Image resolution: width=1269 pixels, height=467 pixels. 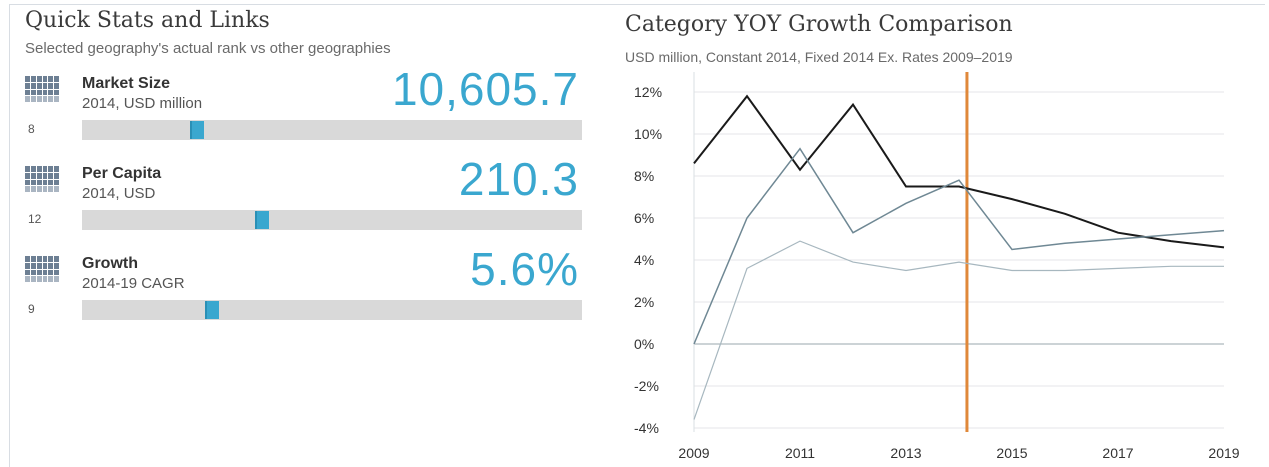 I want to click on chart-title: Category YOY Growth Comparison, so click(x=819, y=24).